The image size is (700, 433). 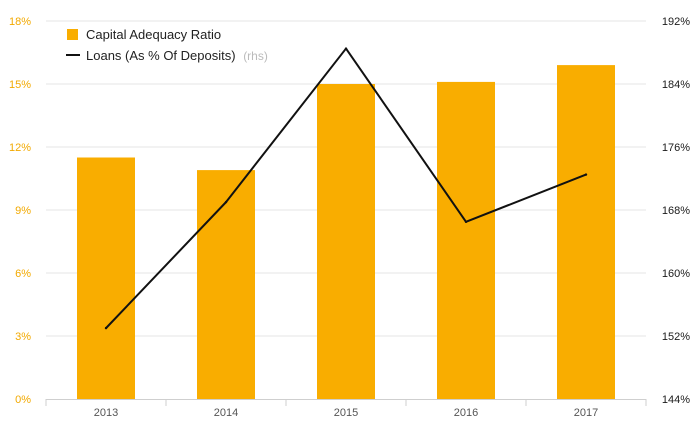 I want to click on right-tick-label: 176%, so click(x=676, y=148).